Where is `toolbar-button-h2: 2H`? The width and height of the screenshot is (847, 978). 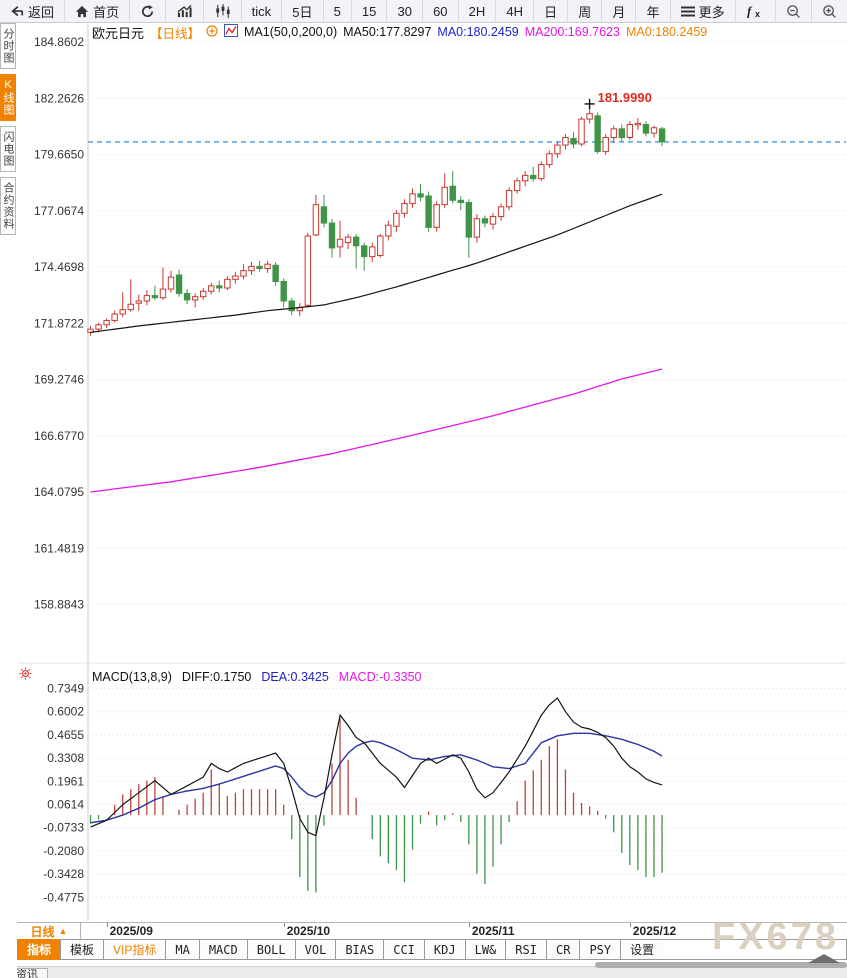
toolbar-button-h2: 2H is located at coordinates (478, 11).